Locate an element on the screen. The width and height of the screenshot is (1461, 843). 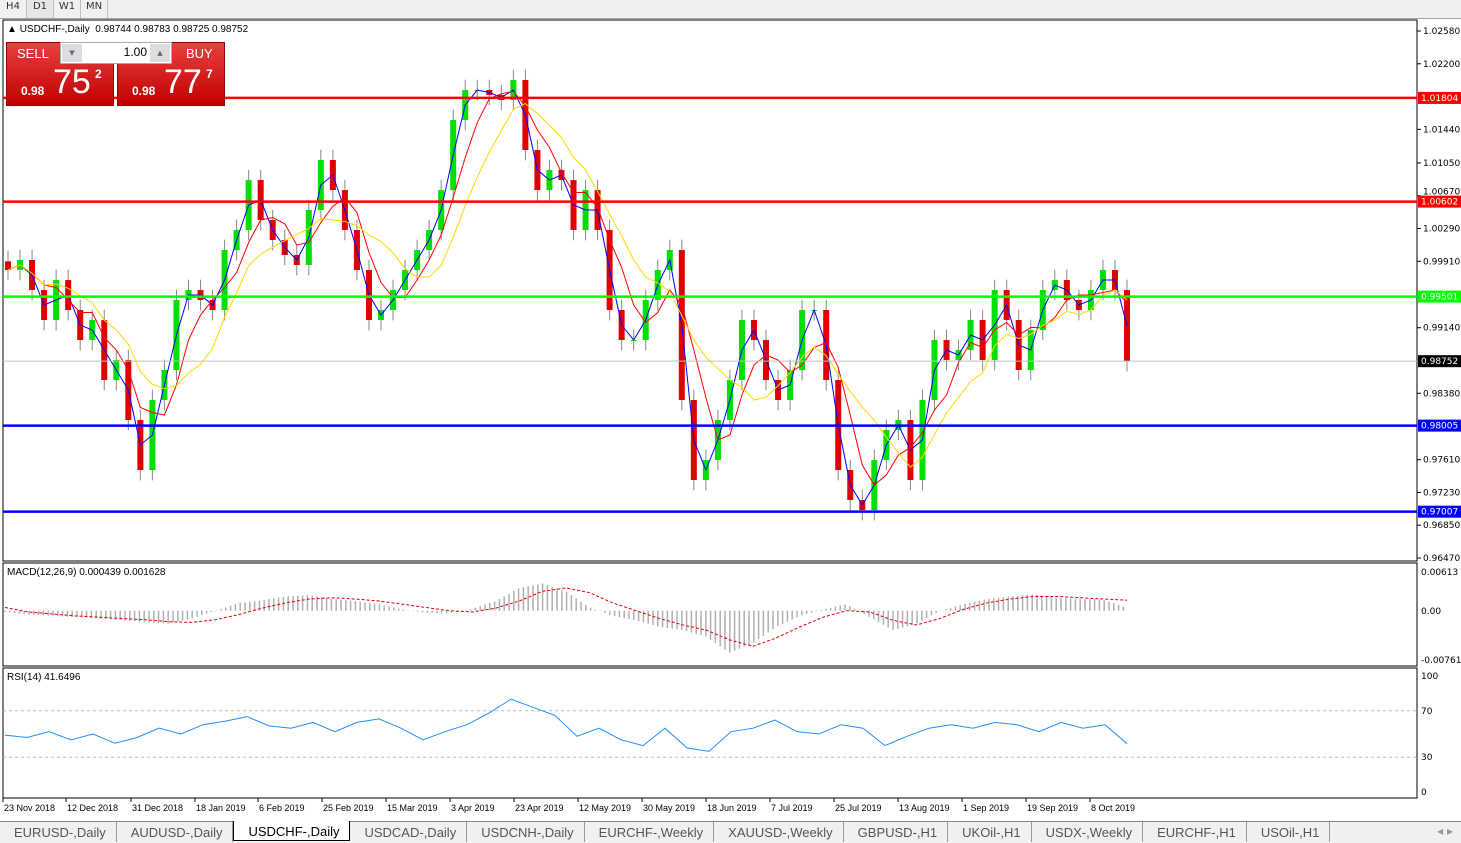
chart-tab: AUDUSD-,Daily is located at coordinates (175, 832).